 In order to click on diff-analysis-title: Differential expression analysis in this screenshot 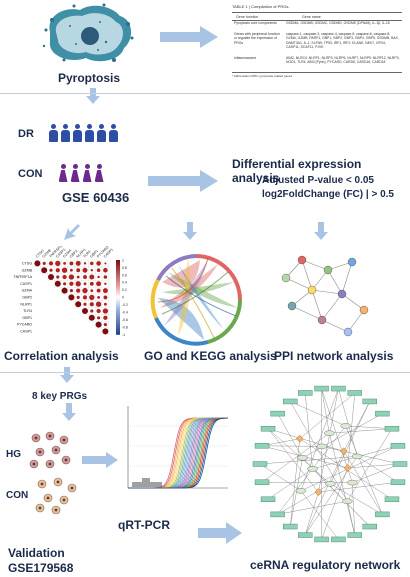, I will do `click(297, 171)`.